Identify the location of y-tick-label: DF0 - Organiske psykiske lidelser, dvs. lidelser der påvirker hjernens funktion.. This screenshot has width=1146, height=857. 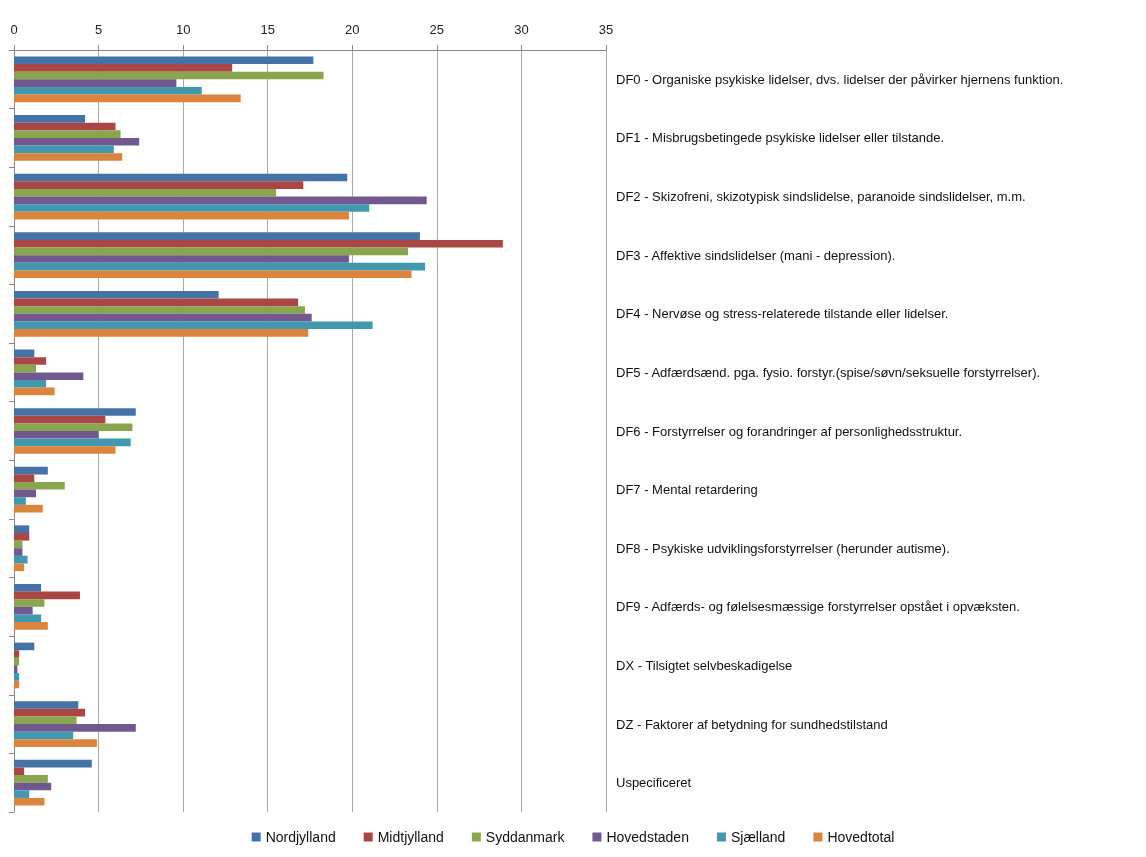
(840, 79).